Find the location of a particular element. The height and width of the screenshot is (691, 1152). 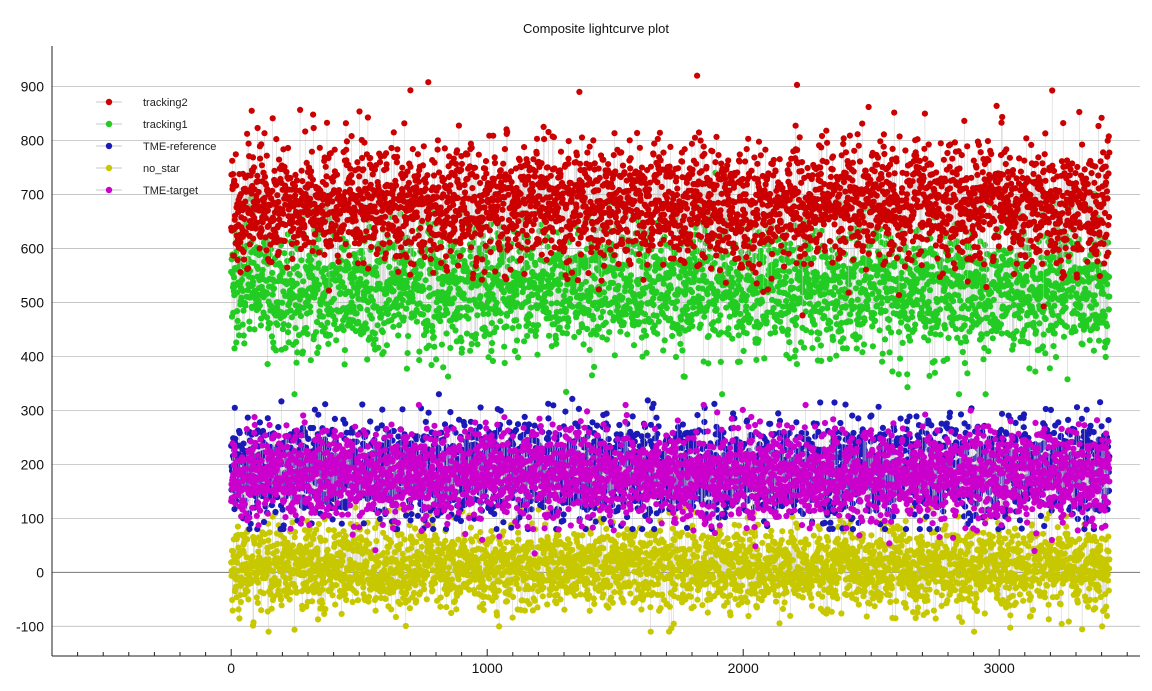

chart-title: Composite lightcurve plot is located at coordinates (596, 28).